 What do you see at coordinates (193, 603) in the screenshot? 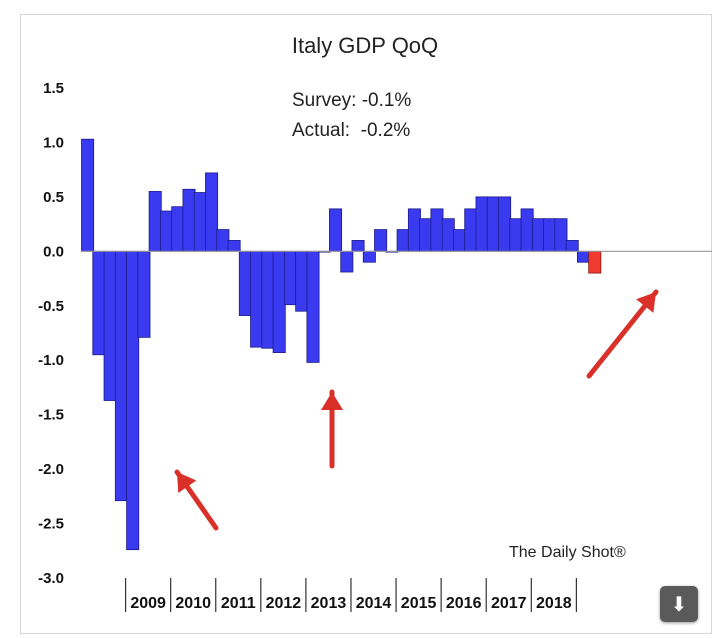
I see `x-tick-label: 2010` at bounding box center [193, 603].